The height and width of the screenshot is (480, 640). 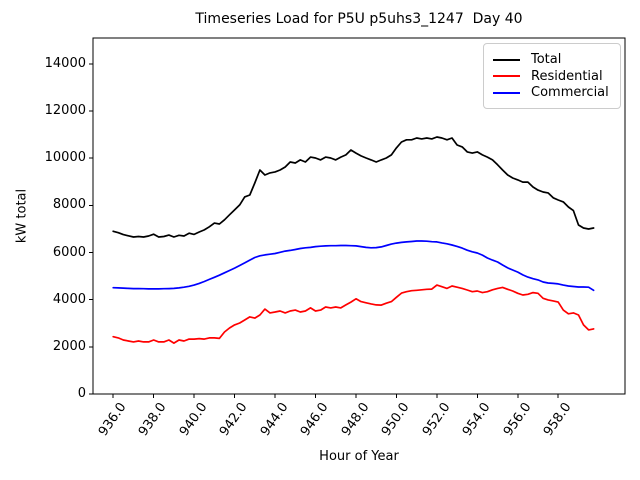 I want to click on series-line-residential, so click(x=353, y=314).